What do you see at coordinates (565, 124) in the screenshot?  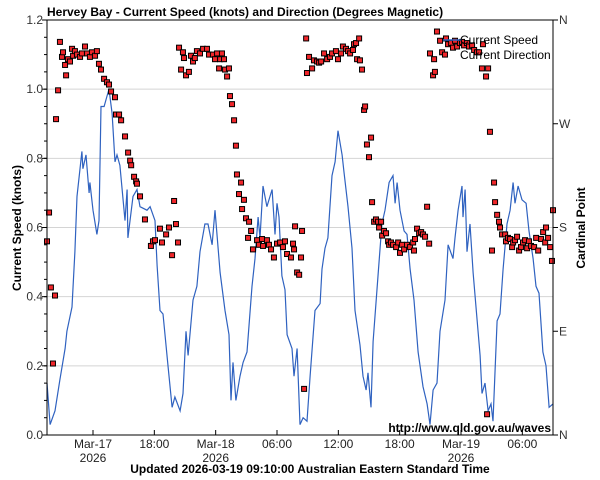 I see `y2-tick-label: W` at bounding box center [565, 124].